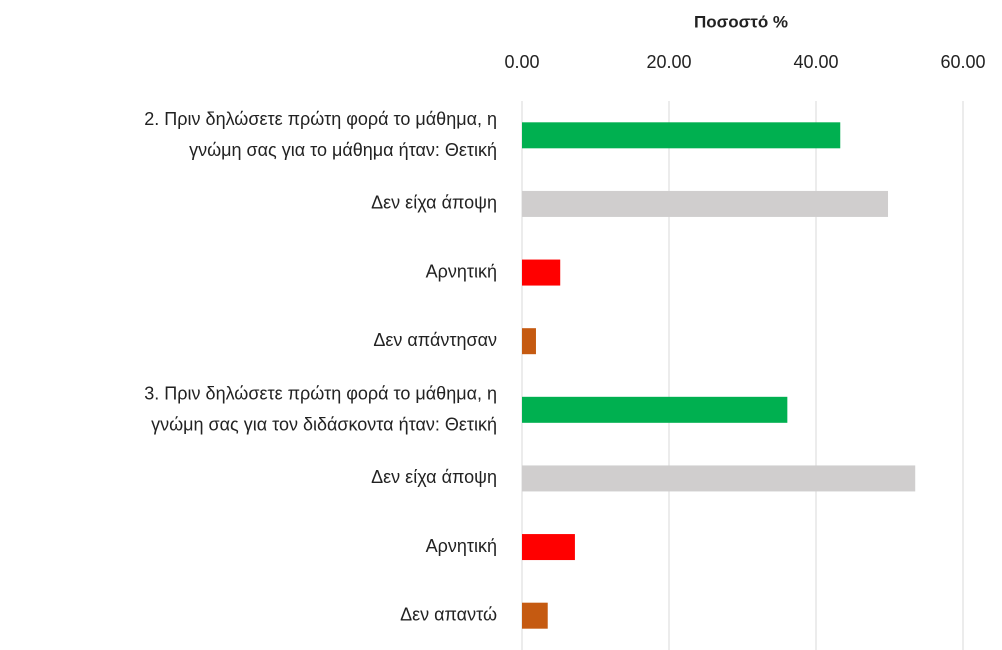 The height and width of the screenshot is (650, 1002). I want to click on x-tick-label: 60.00, so click(962, 62).